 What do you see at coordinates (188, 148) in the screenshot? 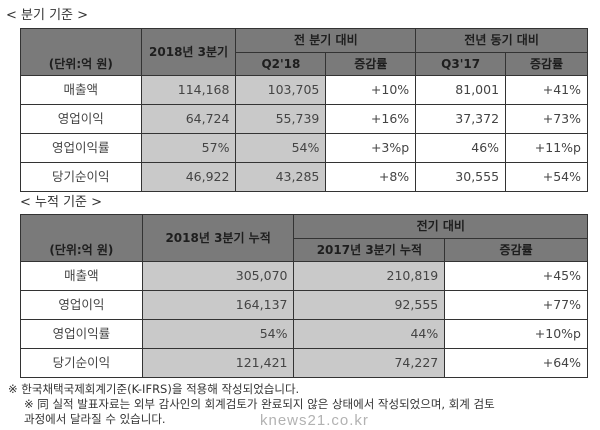
I see `current-value: 57%` at bounding box center [188, 148].